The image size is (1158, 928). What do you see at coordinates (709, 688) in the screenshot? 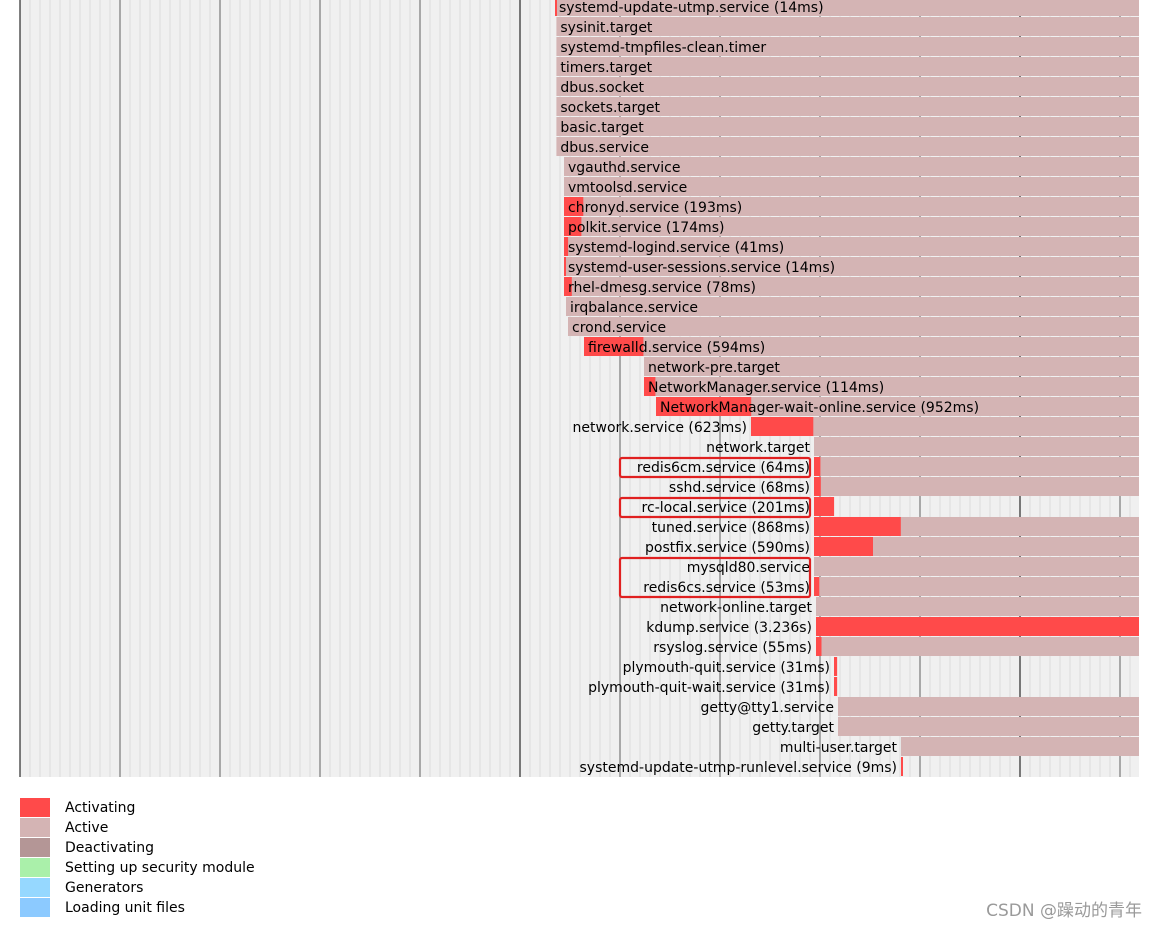
I see `unit-label: plymouth-quit-wait.service (31ms)` at bounding box center [709, 688].